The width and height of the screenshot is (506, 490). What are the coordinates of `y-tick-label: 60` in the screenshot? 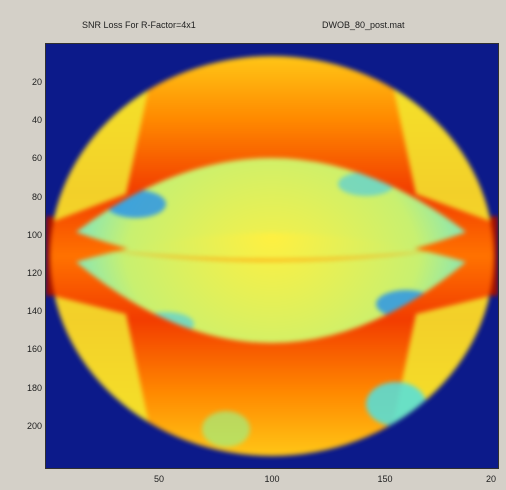 It's located at (36, 158).